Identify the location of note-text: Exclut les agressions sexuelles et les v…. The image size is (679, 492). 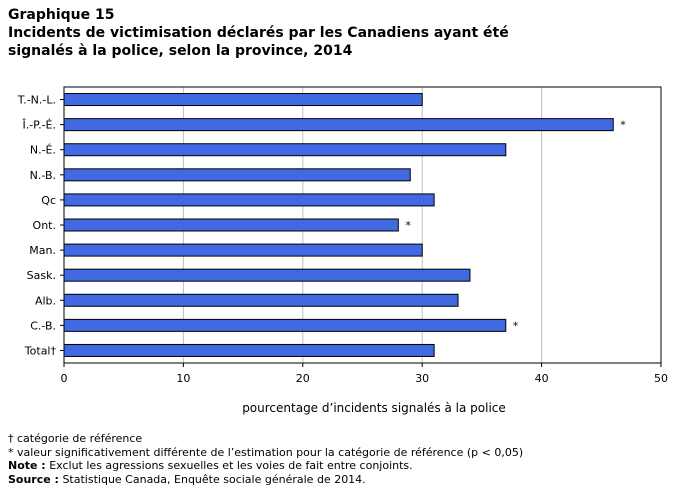
(229, 465).